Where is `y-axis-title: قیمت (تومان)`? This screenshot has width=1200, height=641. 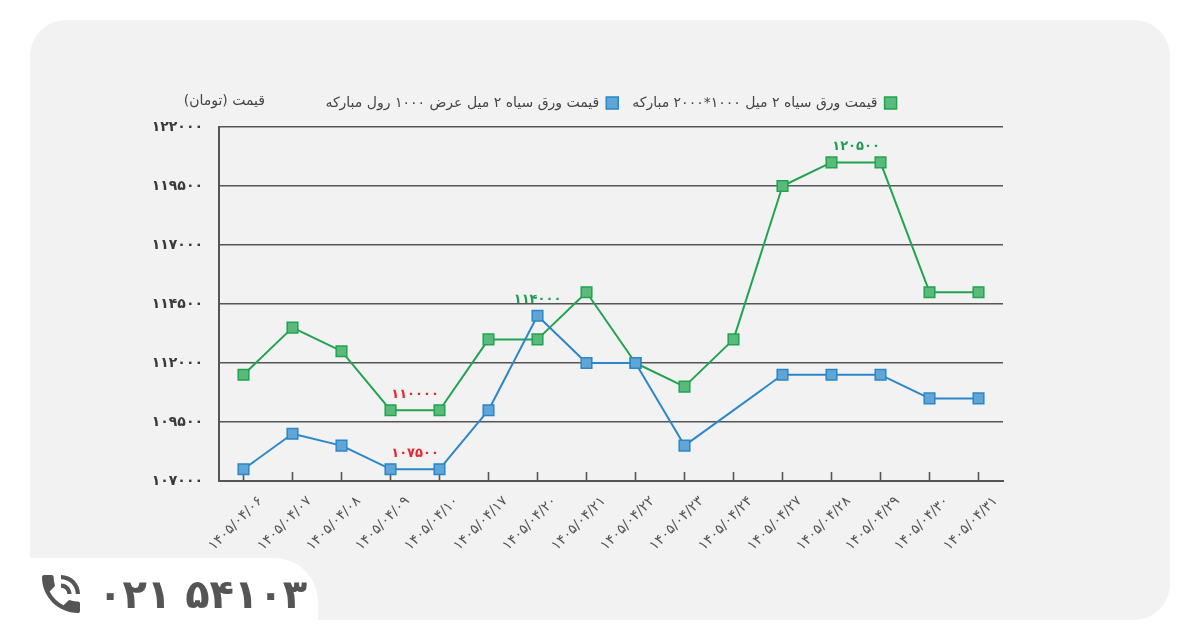
y-axis-title: قیمت (تومان) is located at coordinates (224, 100).